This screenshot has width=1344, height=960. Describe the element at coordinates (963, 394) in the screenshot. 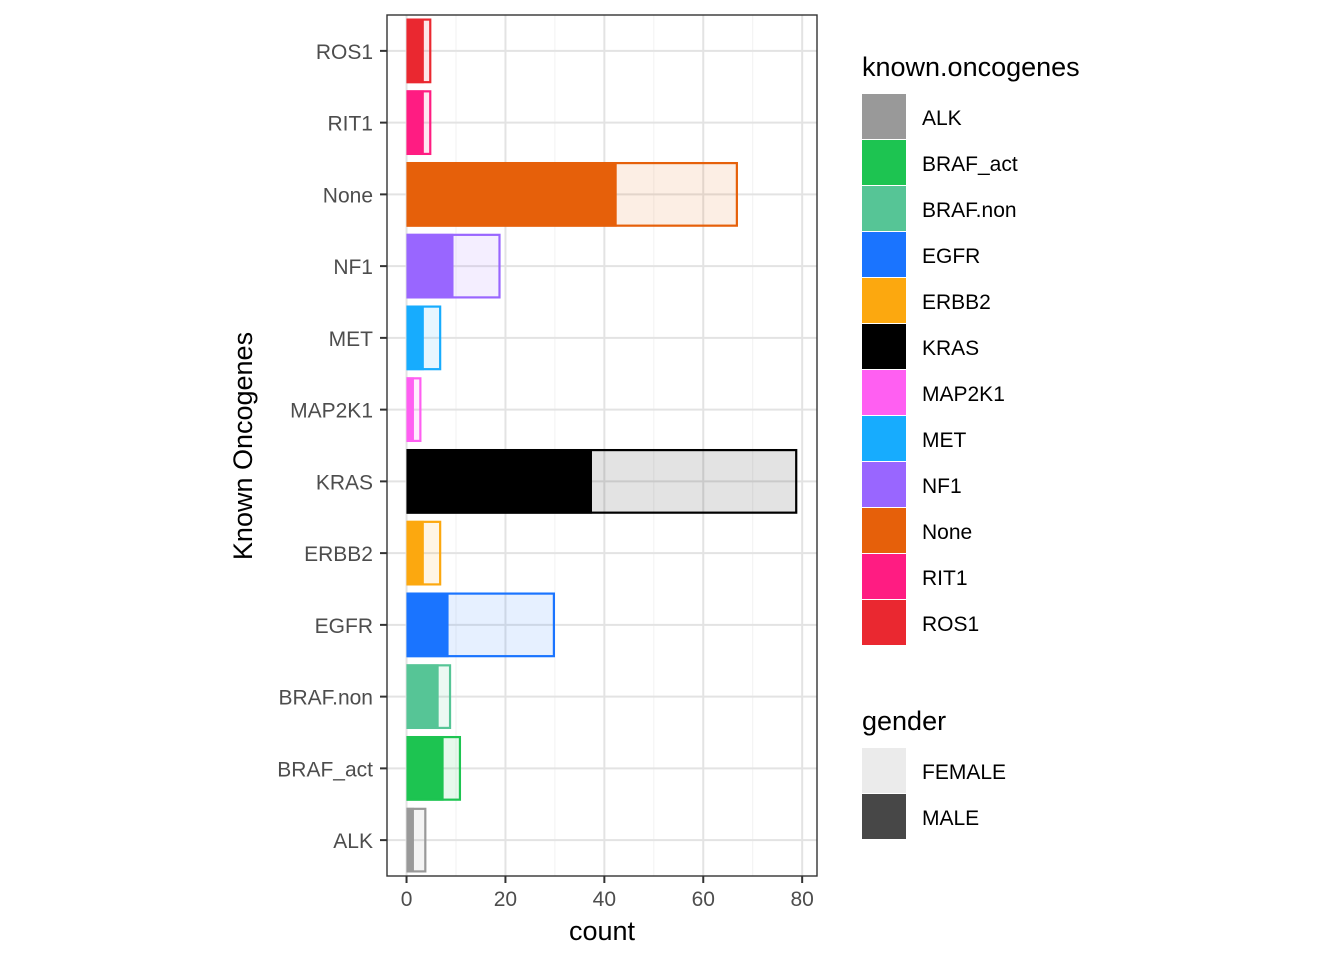

I see `legend-label: MAP2K1` at that location.